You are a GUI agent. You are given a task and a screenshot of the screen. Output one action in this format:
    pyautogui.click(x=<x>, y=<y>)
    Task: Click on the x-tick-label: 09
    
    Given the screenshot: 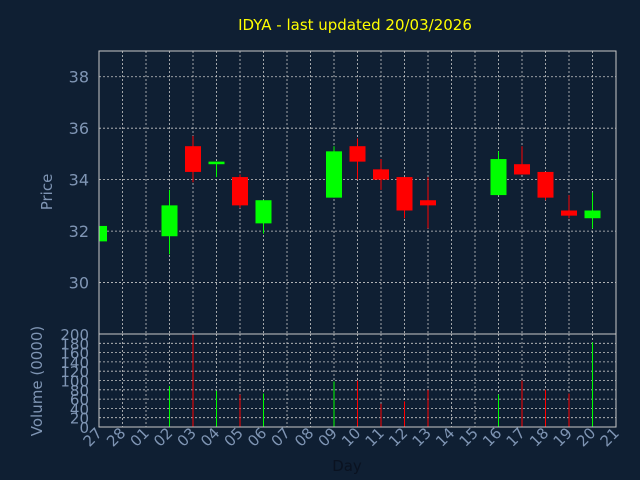 What is the action you would take?
    pyautogui.click(x=328, y=437)
    